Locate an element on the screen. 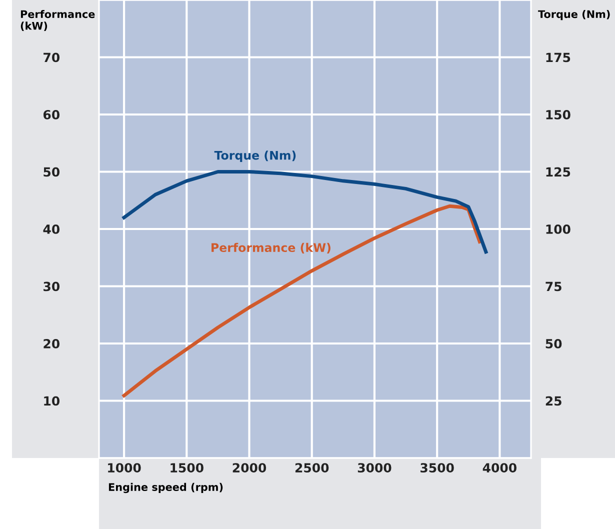  series-label: Performance (kW) is located at coordinates (271, 248).